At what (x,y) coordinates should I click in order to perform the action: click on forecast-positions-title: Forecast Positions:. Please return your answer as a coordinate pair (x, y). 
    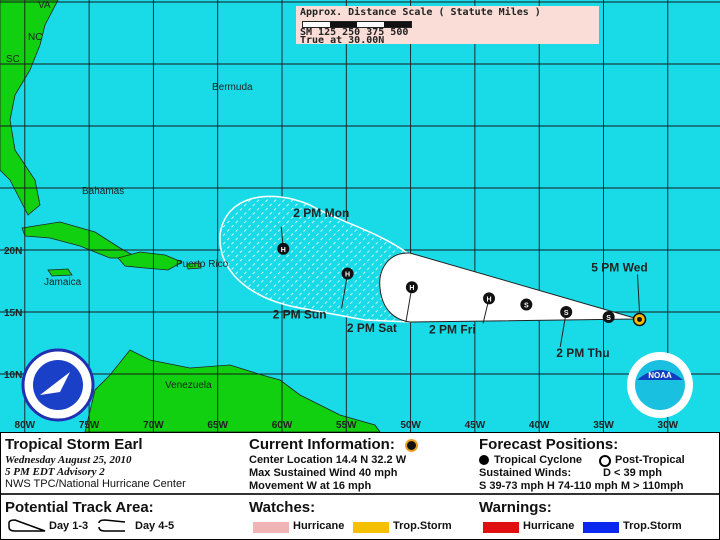
    Looking at the image, I should click on (549, 444).